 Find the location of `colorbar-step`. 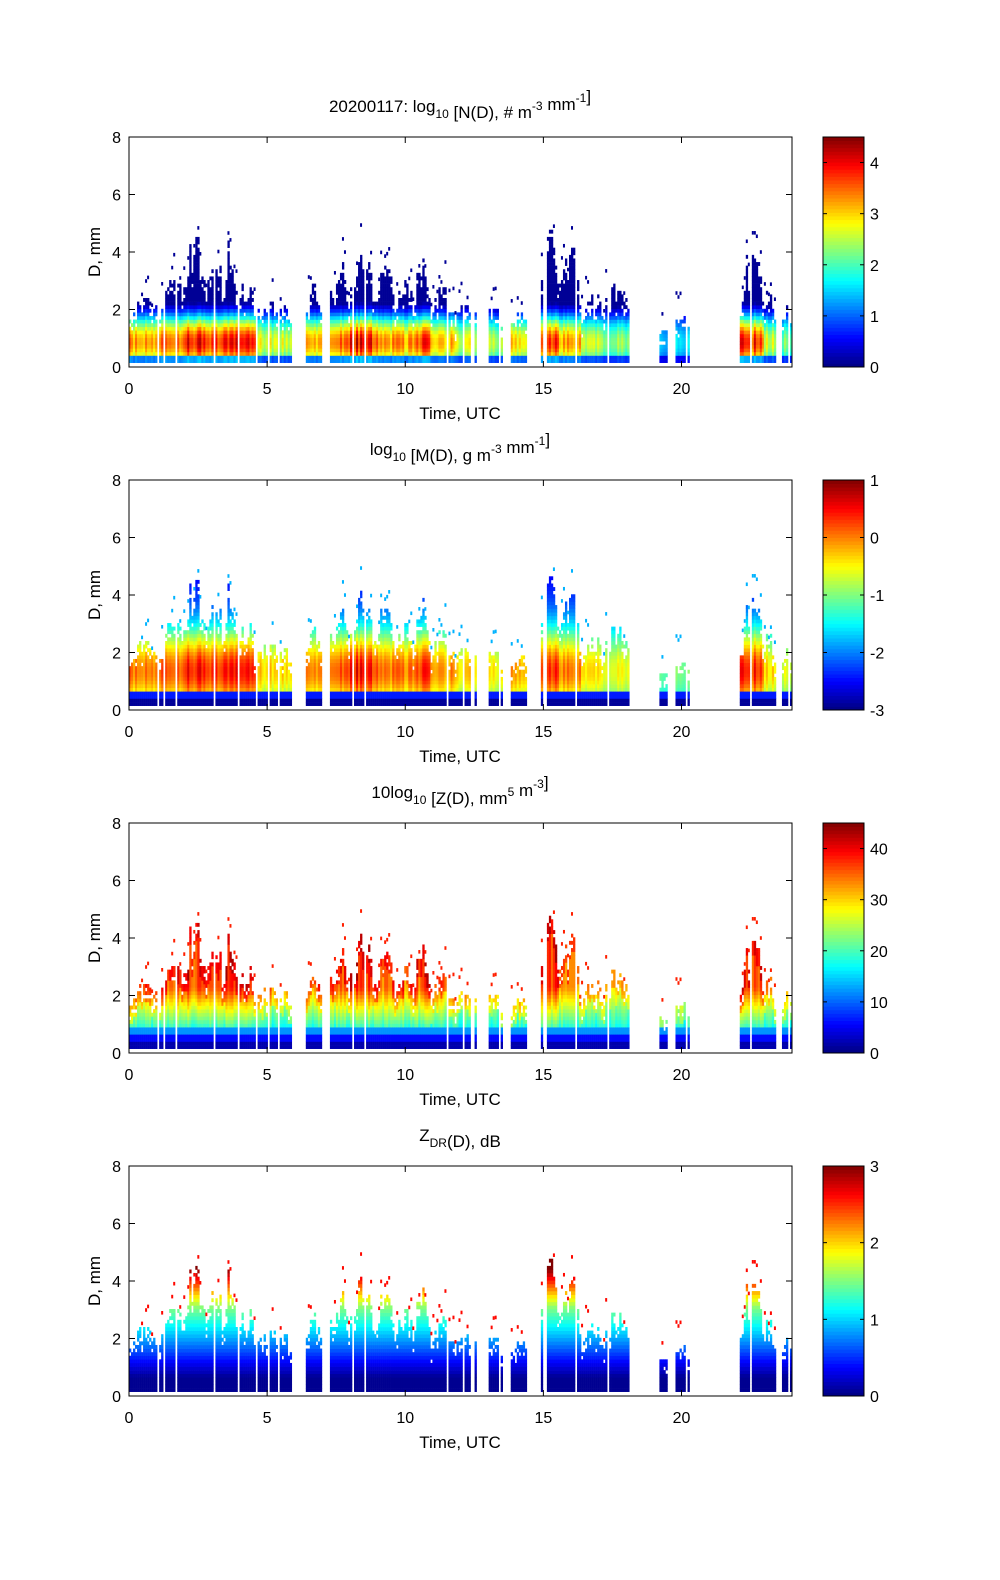

colorbar-step is located at coordinates (843, 282).